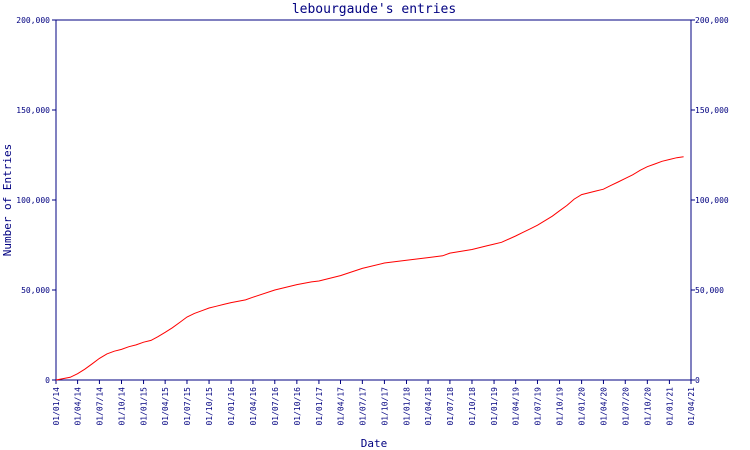 The width and height of the screenshot is (750, 450). Describe the element at coordinates (603, 406) in the screenshot. I see `x-tick-label: 01/04/20` at that location.